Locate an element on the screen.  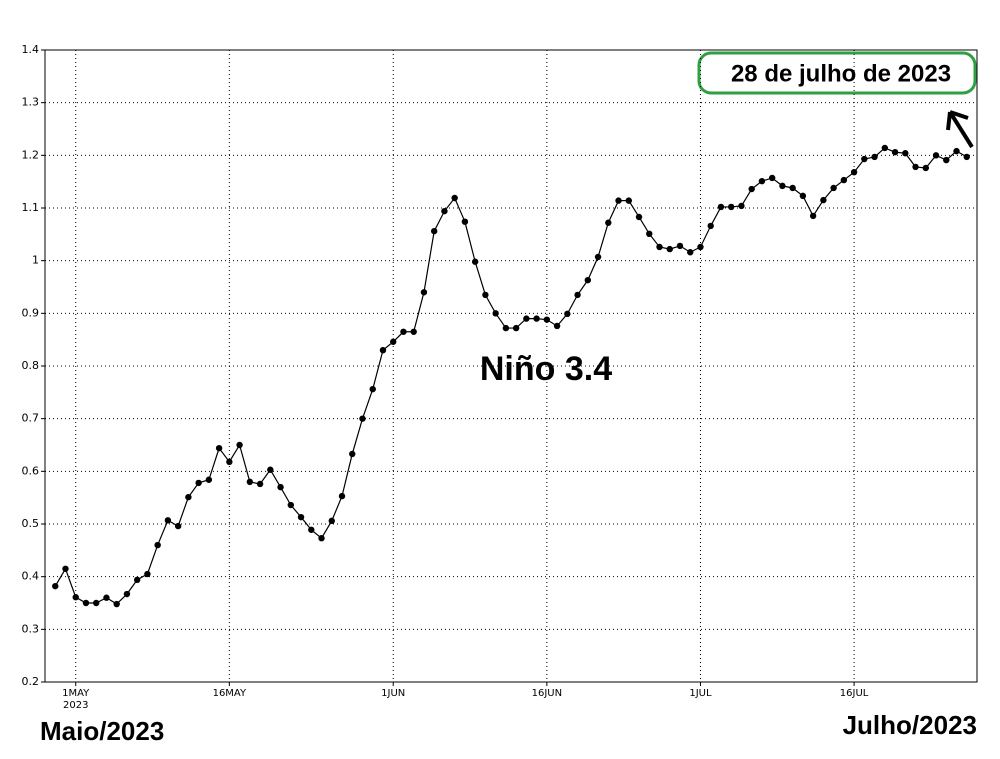
x-tick-label: 16JUL is located at coordinates (854, 693).